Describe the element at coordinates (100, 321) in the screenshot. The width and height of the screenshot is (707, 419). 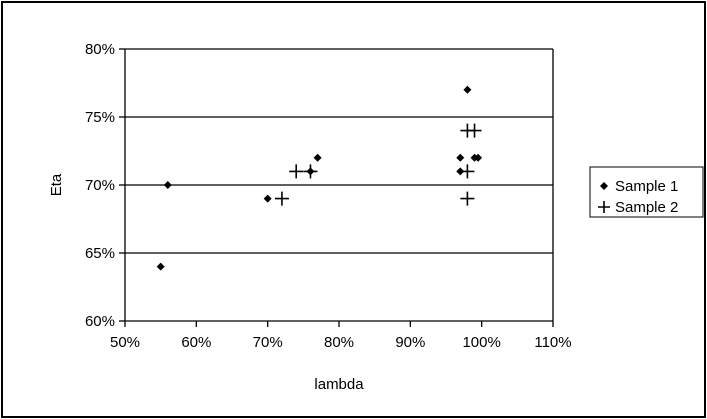
I see `y-tick-label: 60%` at that location.